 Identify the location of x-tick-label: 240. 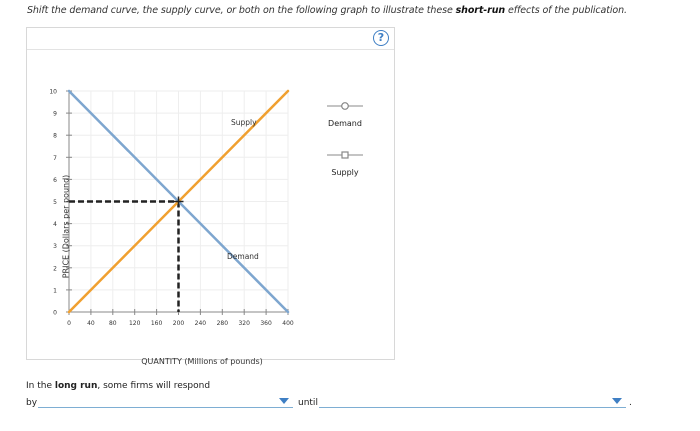
(201, 323).